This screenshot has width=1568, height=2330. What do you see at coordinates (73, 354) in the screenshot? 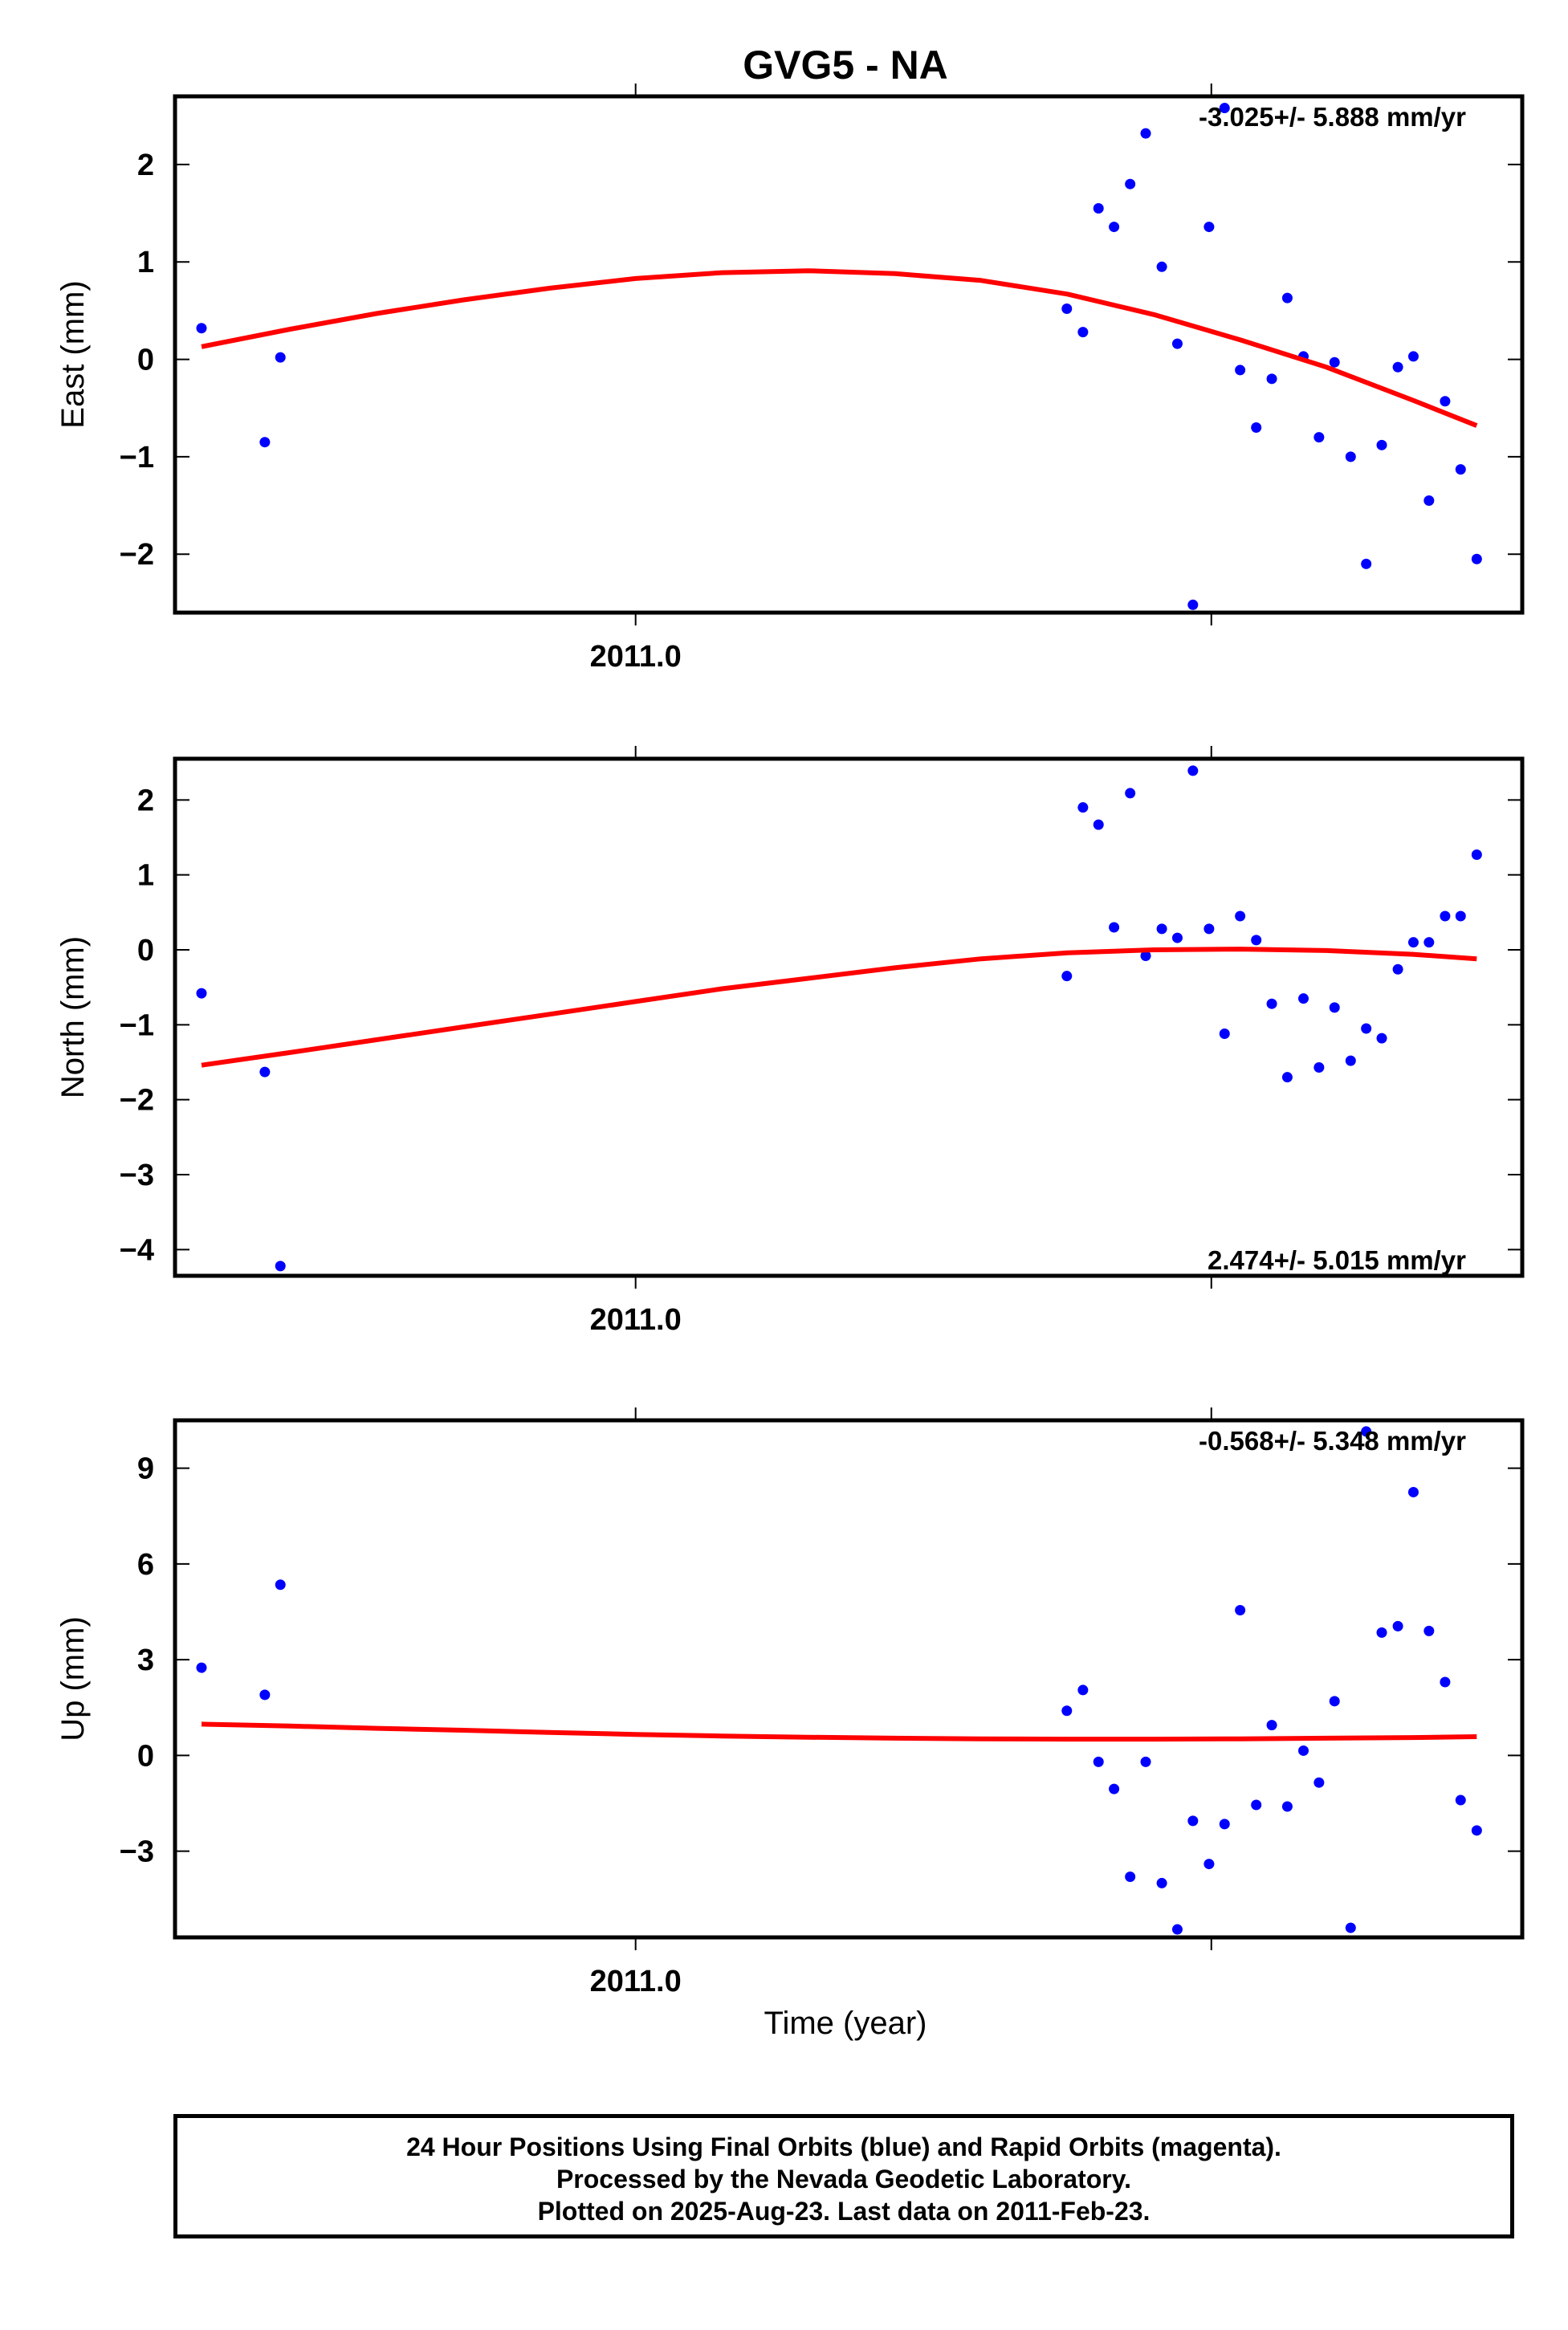
I see `y-axis-title: East (mm)` at bounding box center [73, 354].